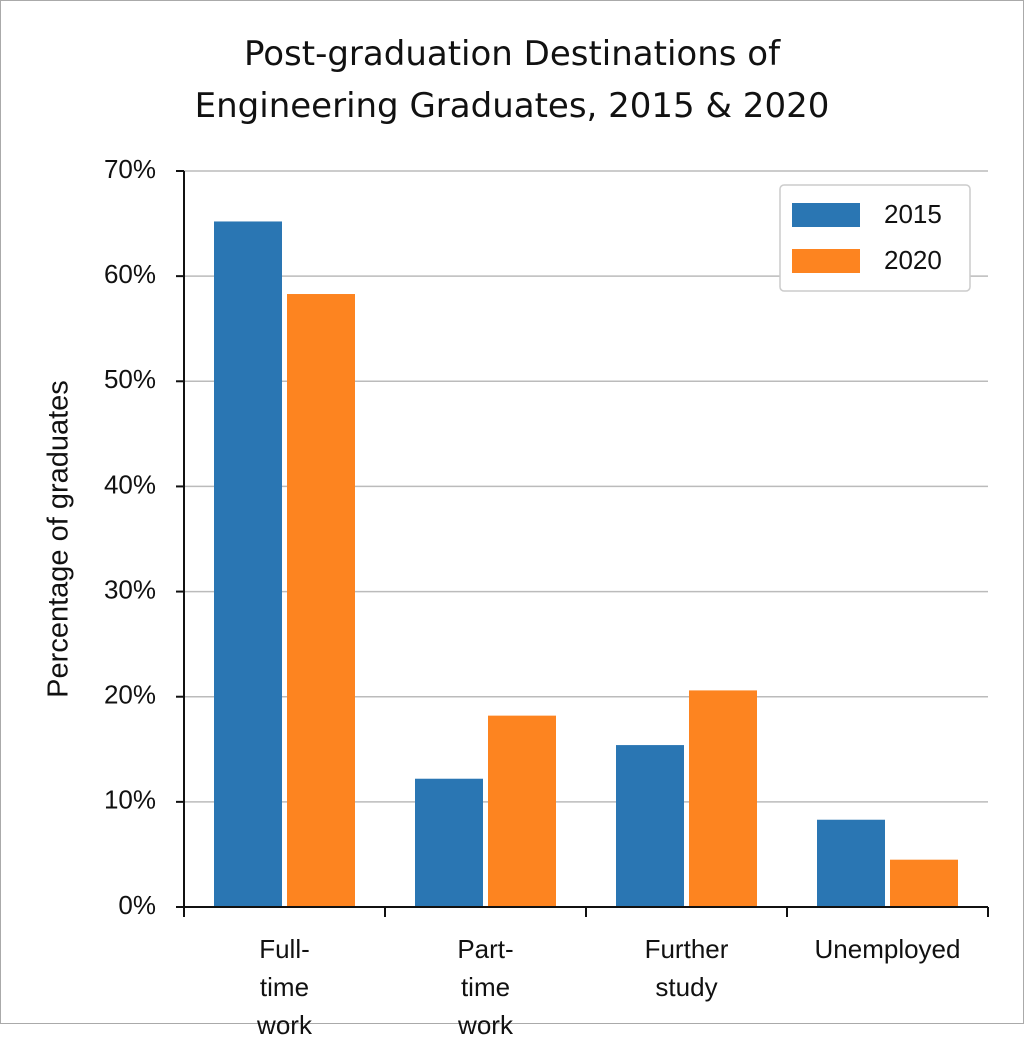 This screenshot has height=1044, width=1024. What do you see at coordinates (59, 539) in the screenshot?
I see `y-axis-label: Percentage of graduates` at bounding box center [59, 539].